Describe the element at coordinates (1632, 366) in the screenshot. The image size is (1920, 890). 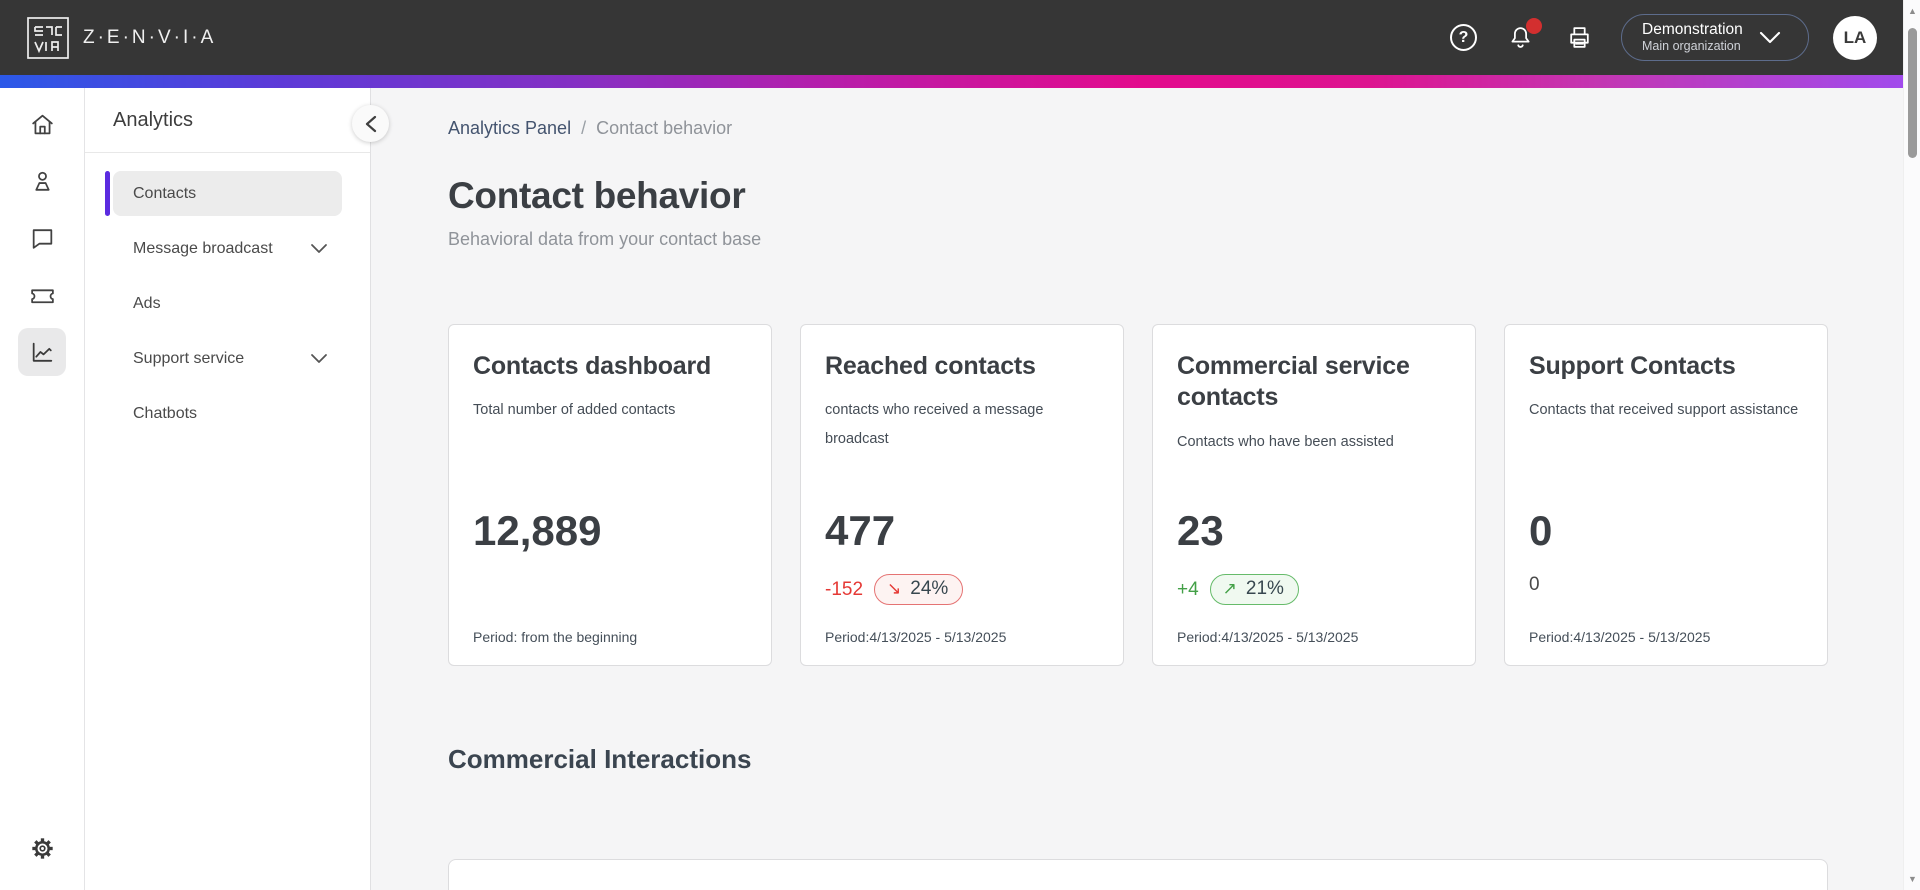
I see `card-title: Support Contacts` at that location.